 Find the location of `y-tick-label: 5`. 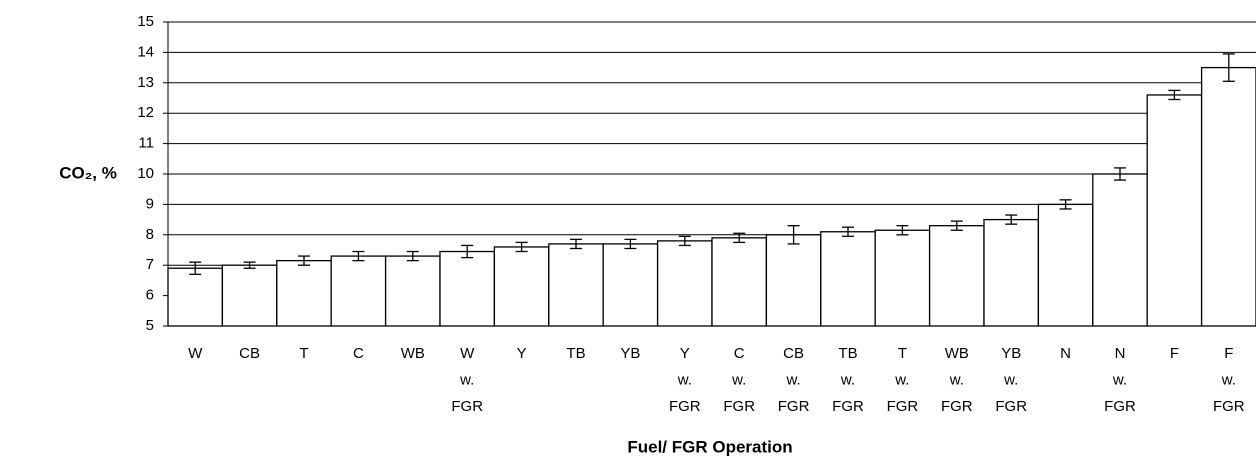

y-tick-label: 5 is located at coordinates (150, 325).